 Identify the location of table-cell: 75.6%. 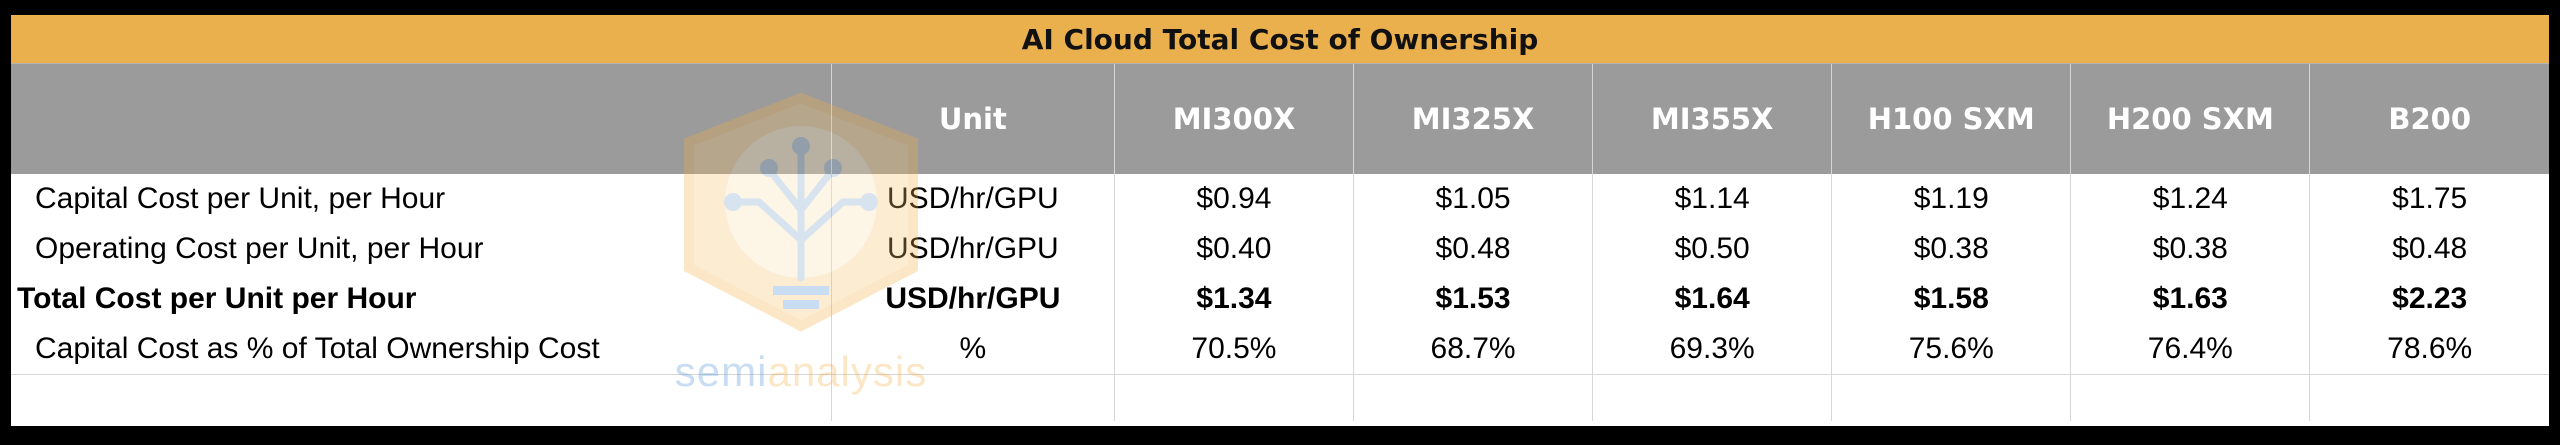
(1951, 349).